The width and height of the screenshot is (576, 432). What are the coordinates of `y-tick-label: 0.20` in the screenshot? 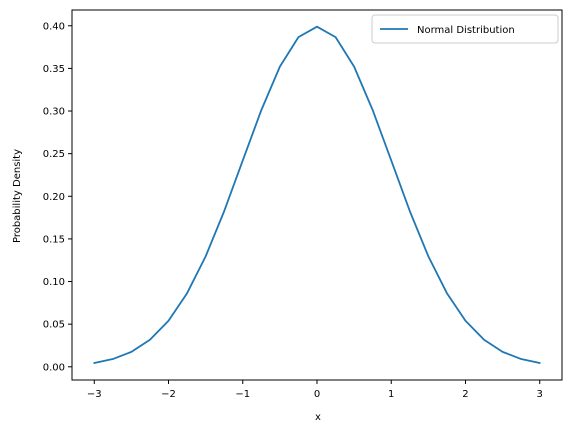 It's located at (54, 197).